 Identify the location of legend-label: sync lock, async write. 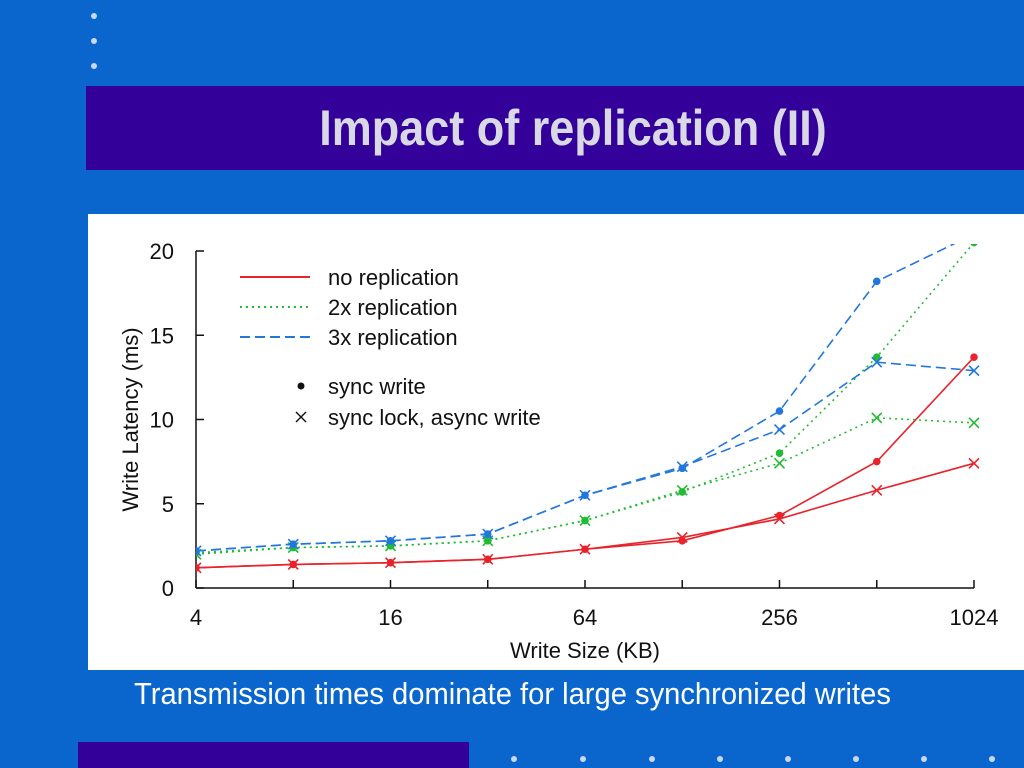
(434, 417).